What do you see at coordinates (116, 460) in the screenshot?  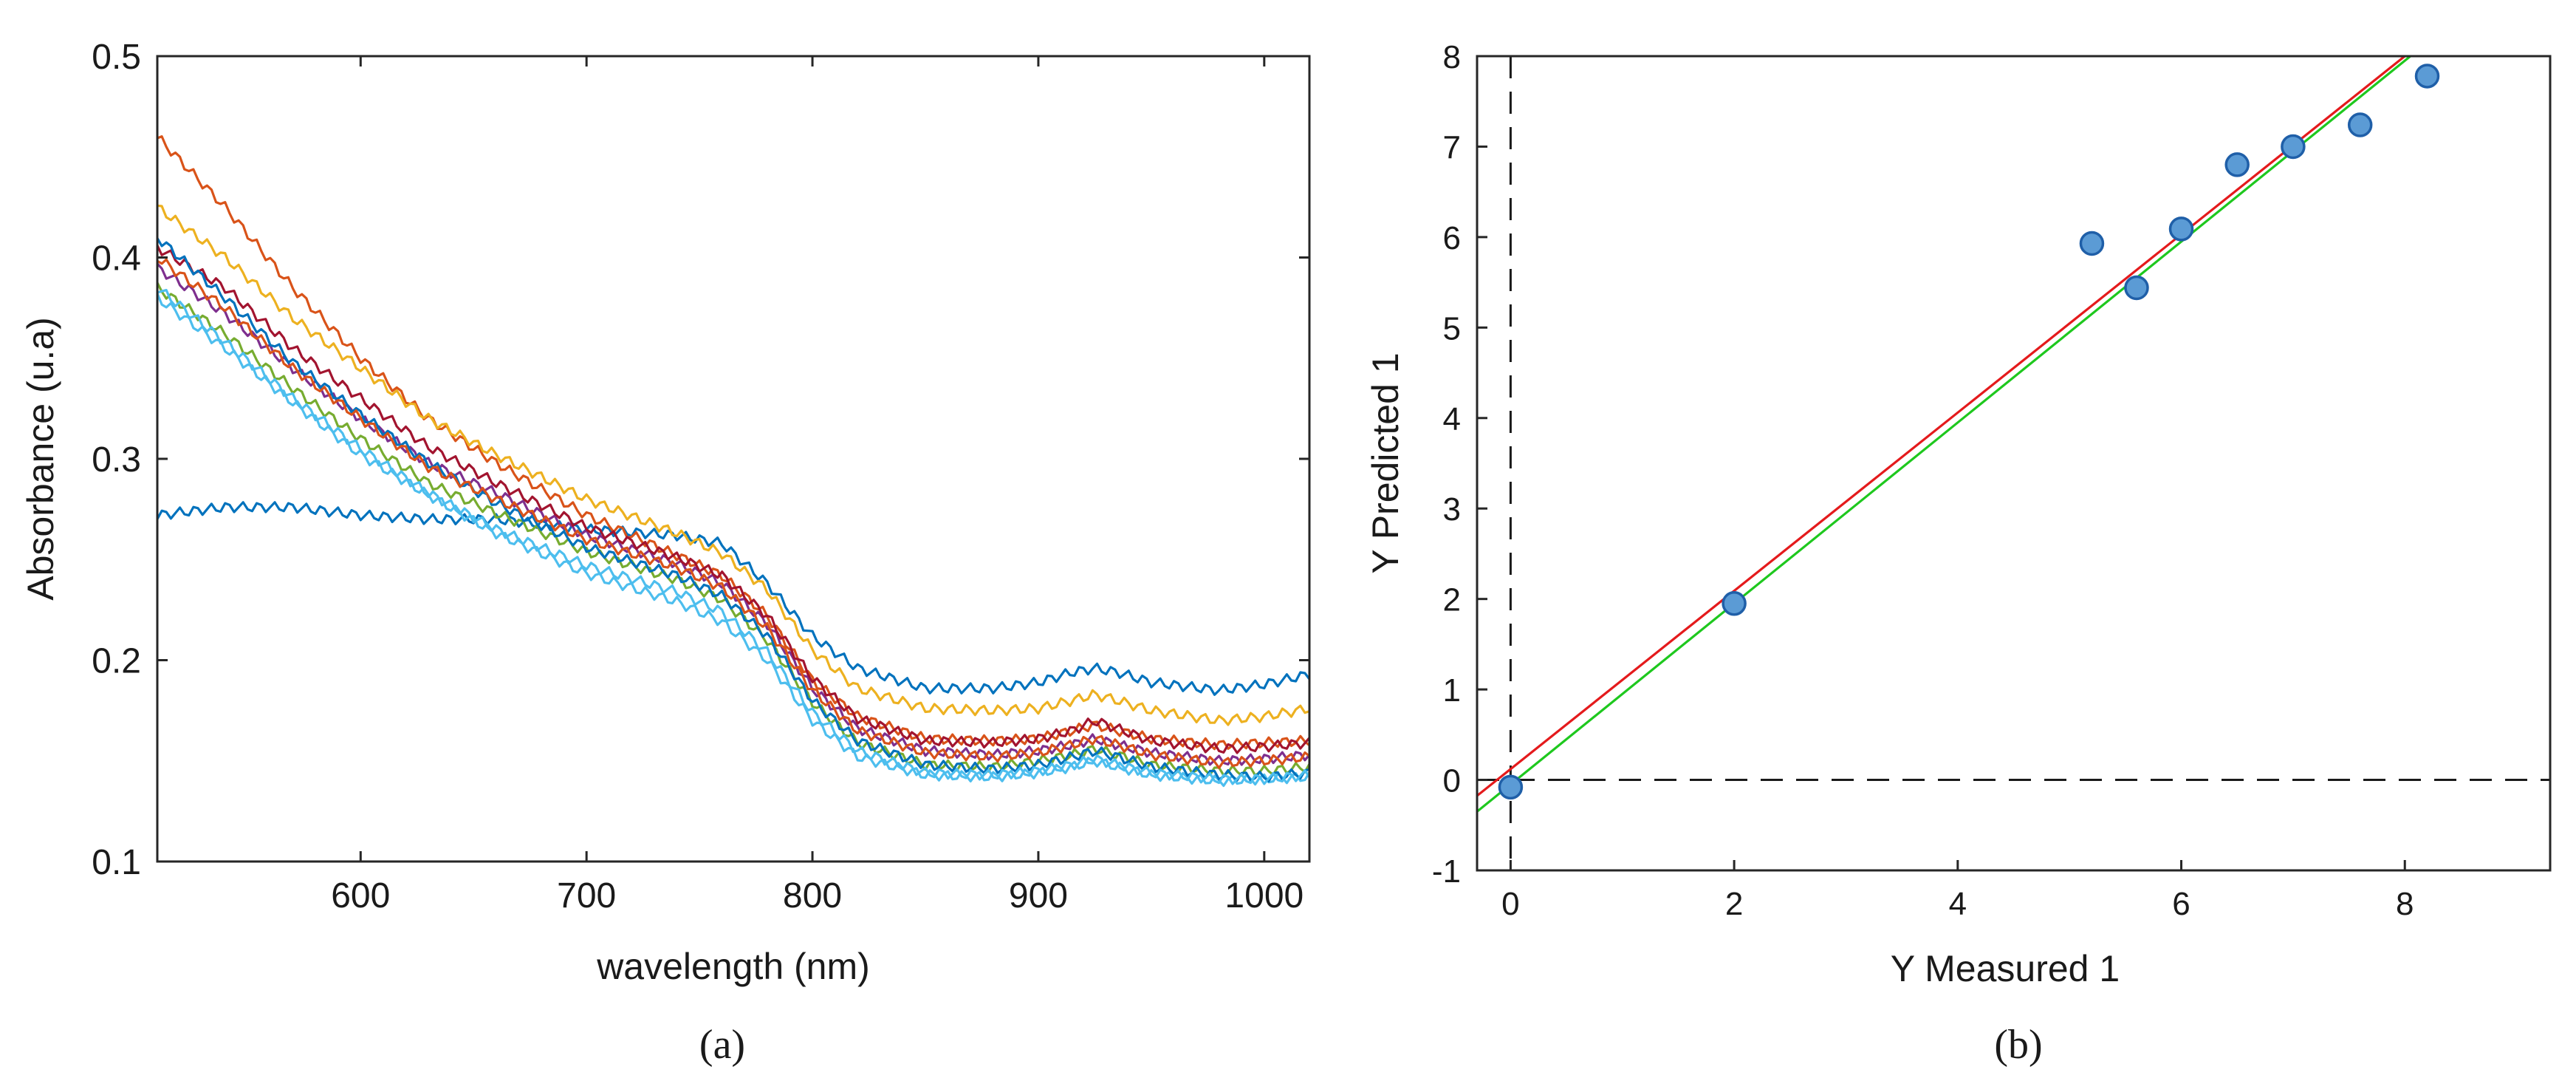 I see `y-tick-label: 0.3` at bounding box center [116, 460].